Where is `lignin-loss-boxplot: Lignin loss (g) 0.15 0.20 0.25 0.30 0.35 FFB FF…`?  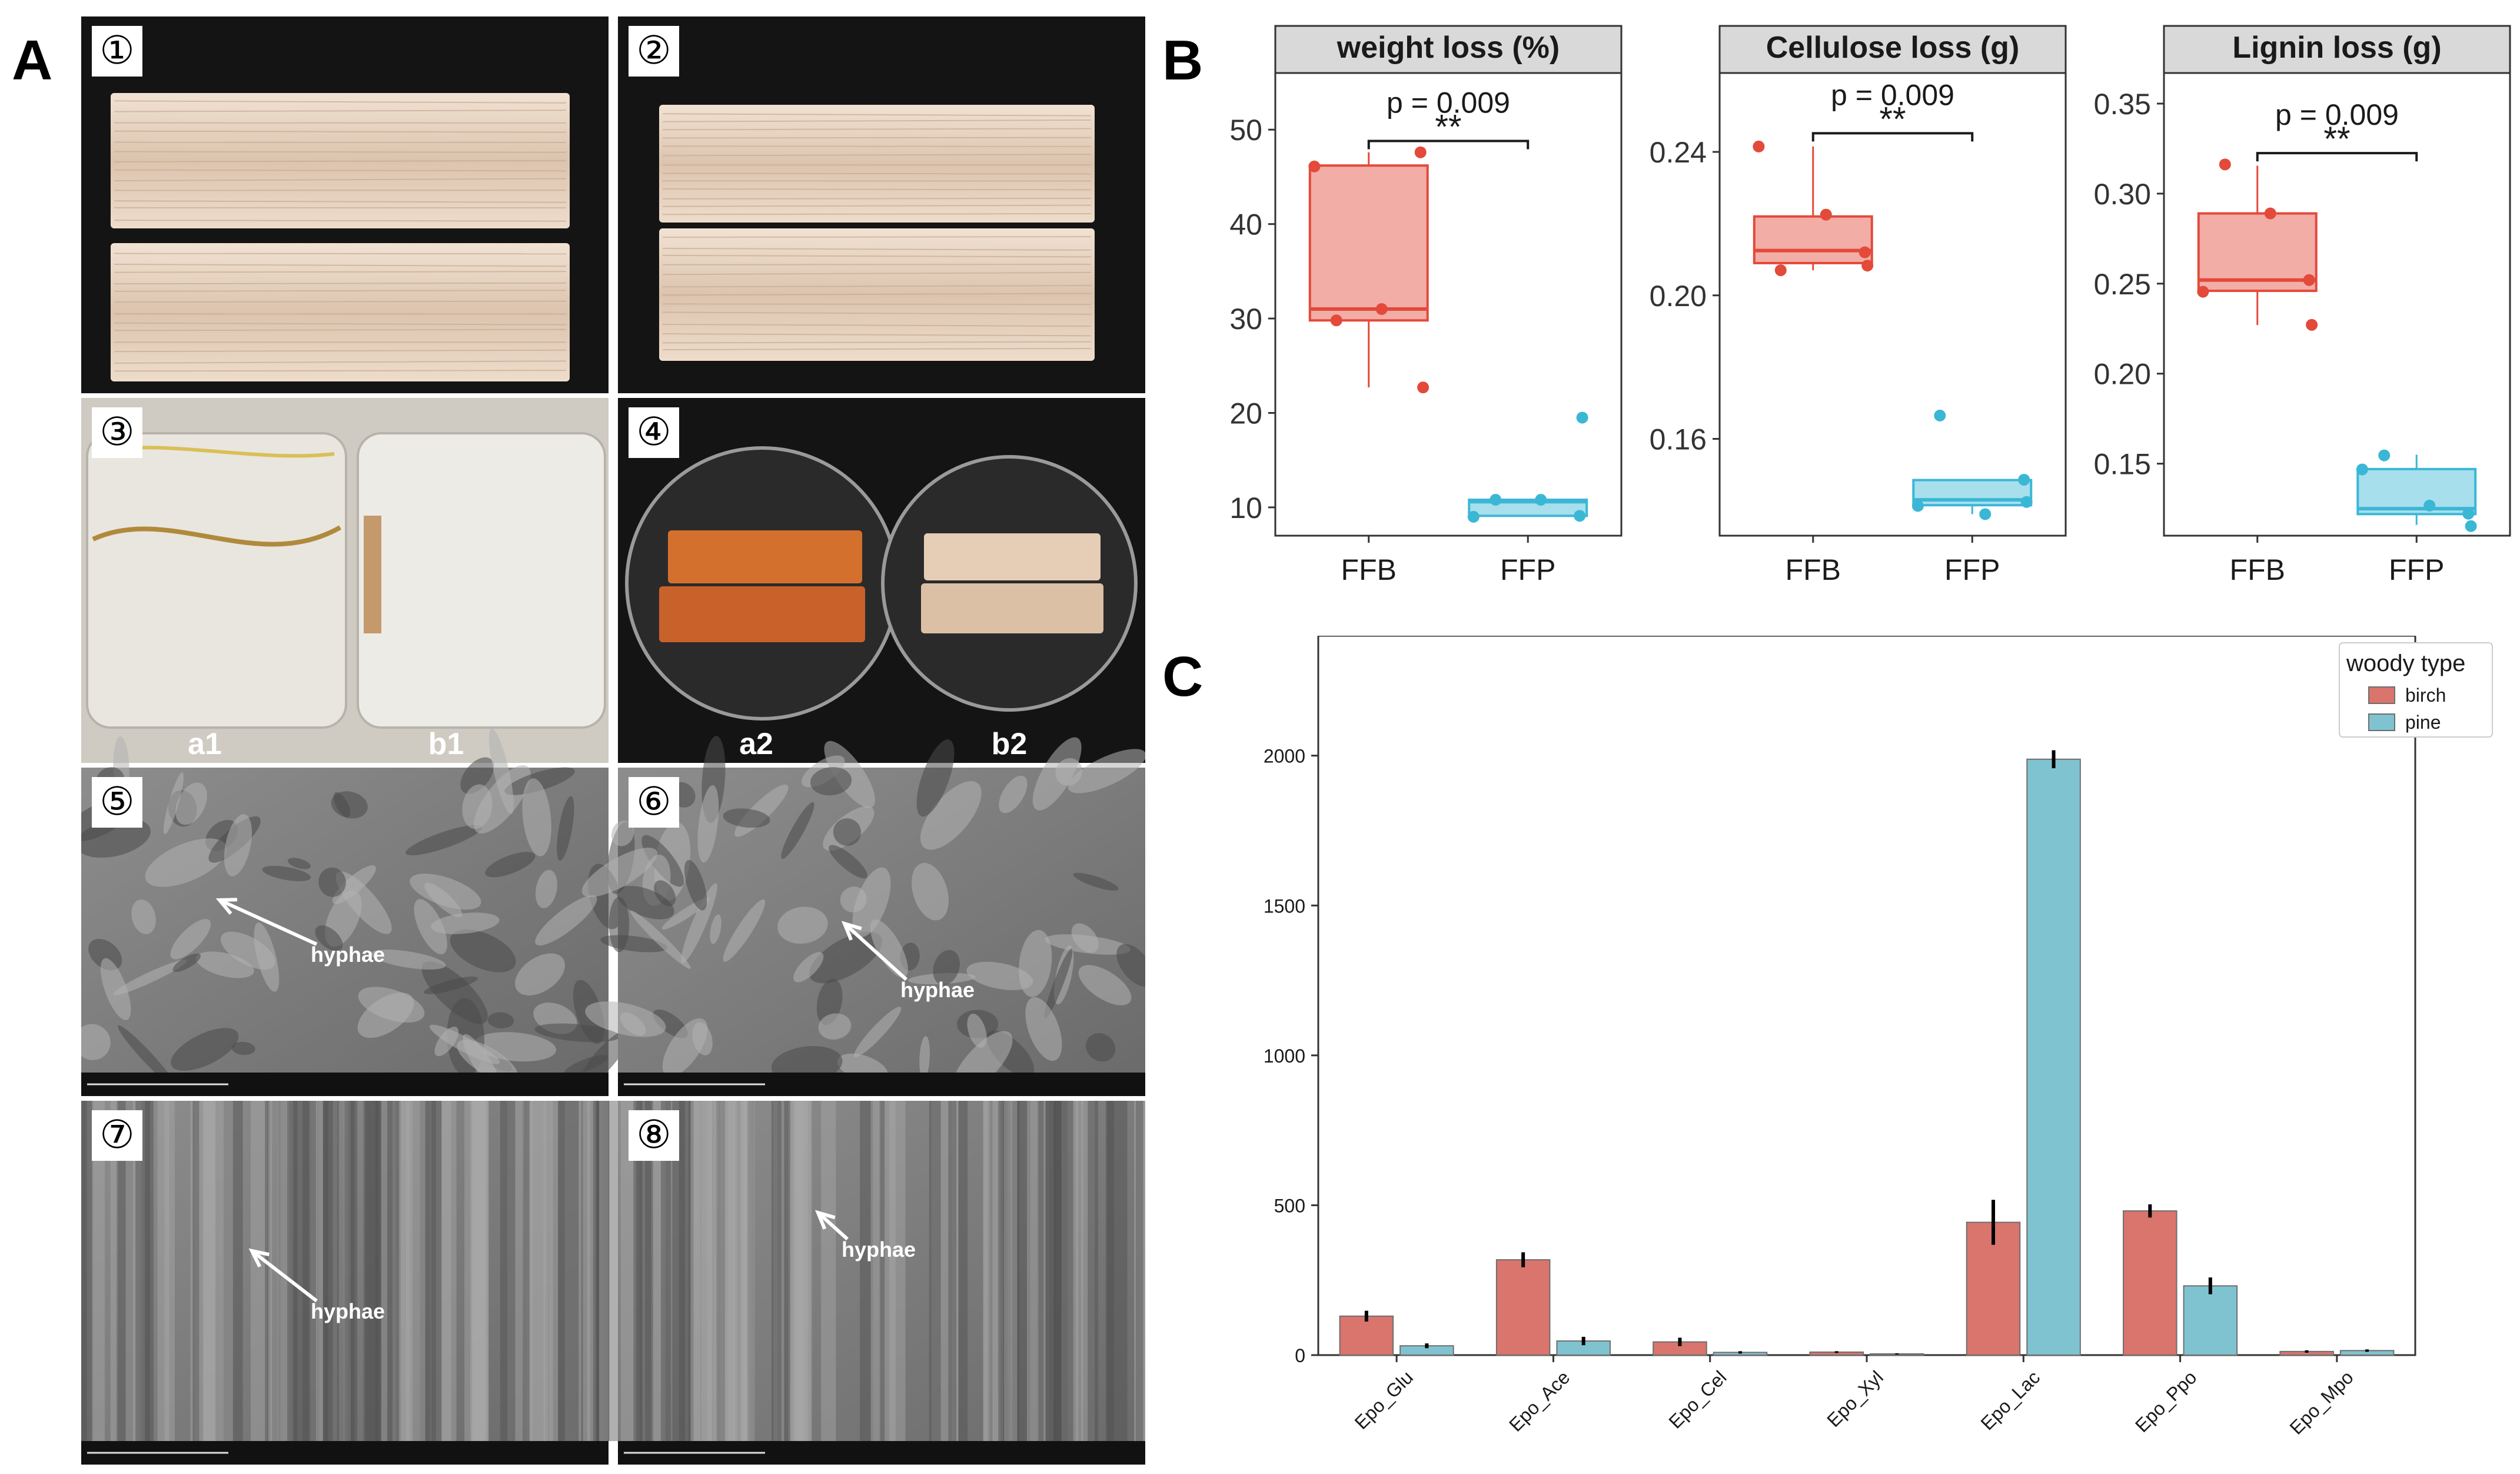
lignin-loss-boxplot: Lignin loss (g) 0.15 0.20 0.25 0.30 0.35 FFB FF… is located at coordinates (2302, 305).